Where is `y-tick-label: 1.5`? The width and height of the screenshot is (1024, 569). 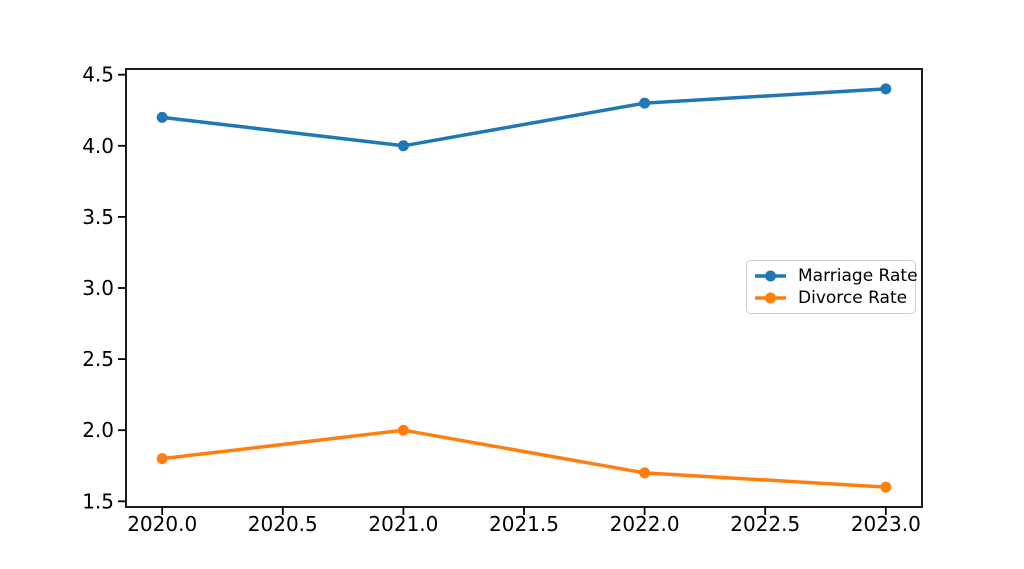 y-tick-label: 1.5 is located at coordinates (98, 501).